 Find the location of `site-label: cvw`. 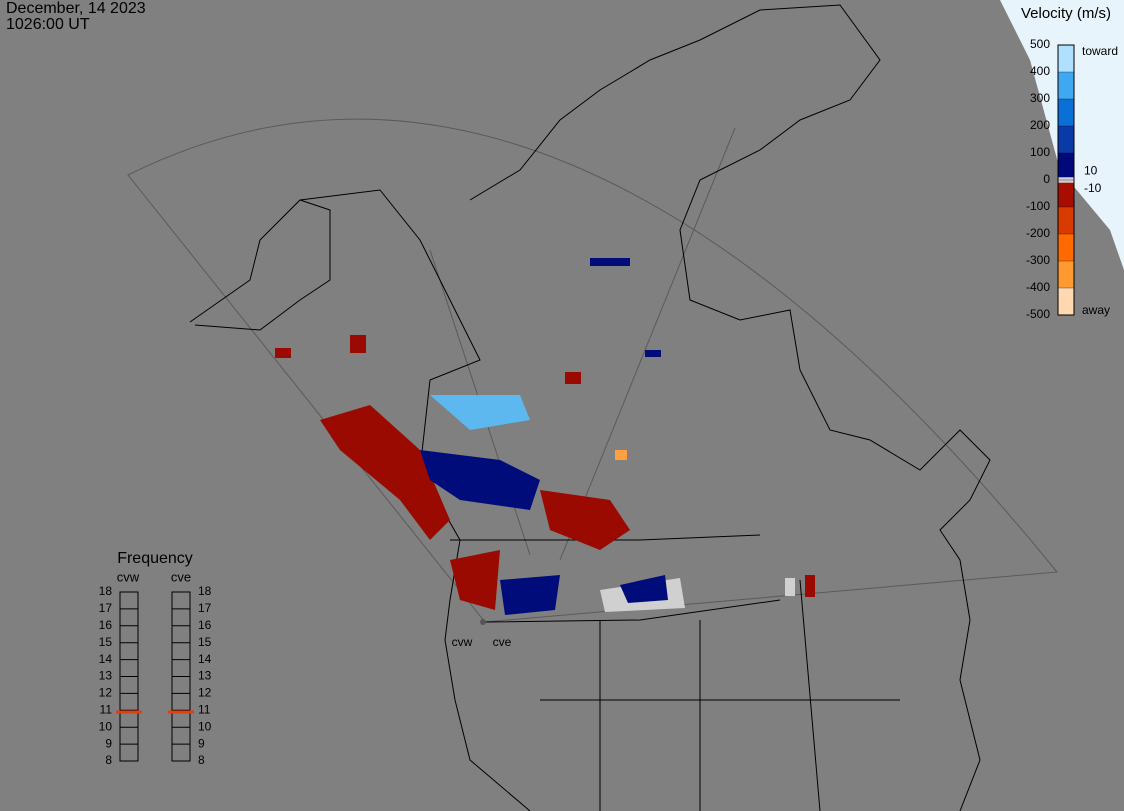

site-label: cvw is located at coordinates (462, 642).